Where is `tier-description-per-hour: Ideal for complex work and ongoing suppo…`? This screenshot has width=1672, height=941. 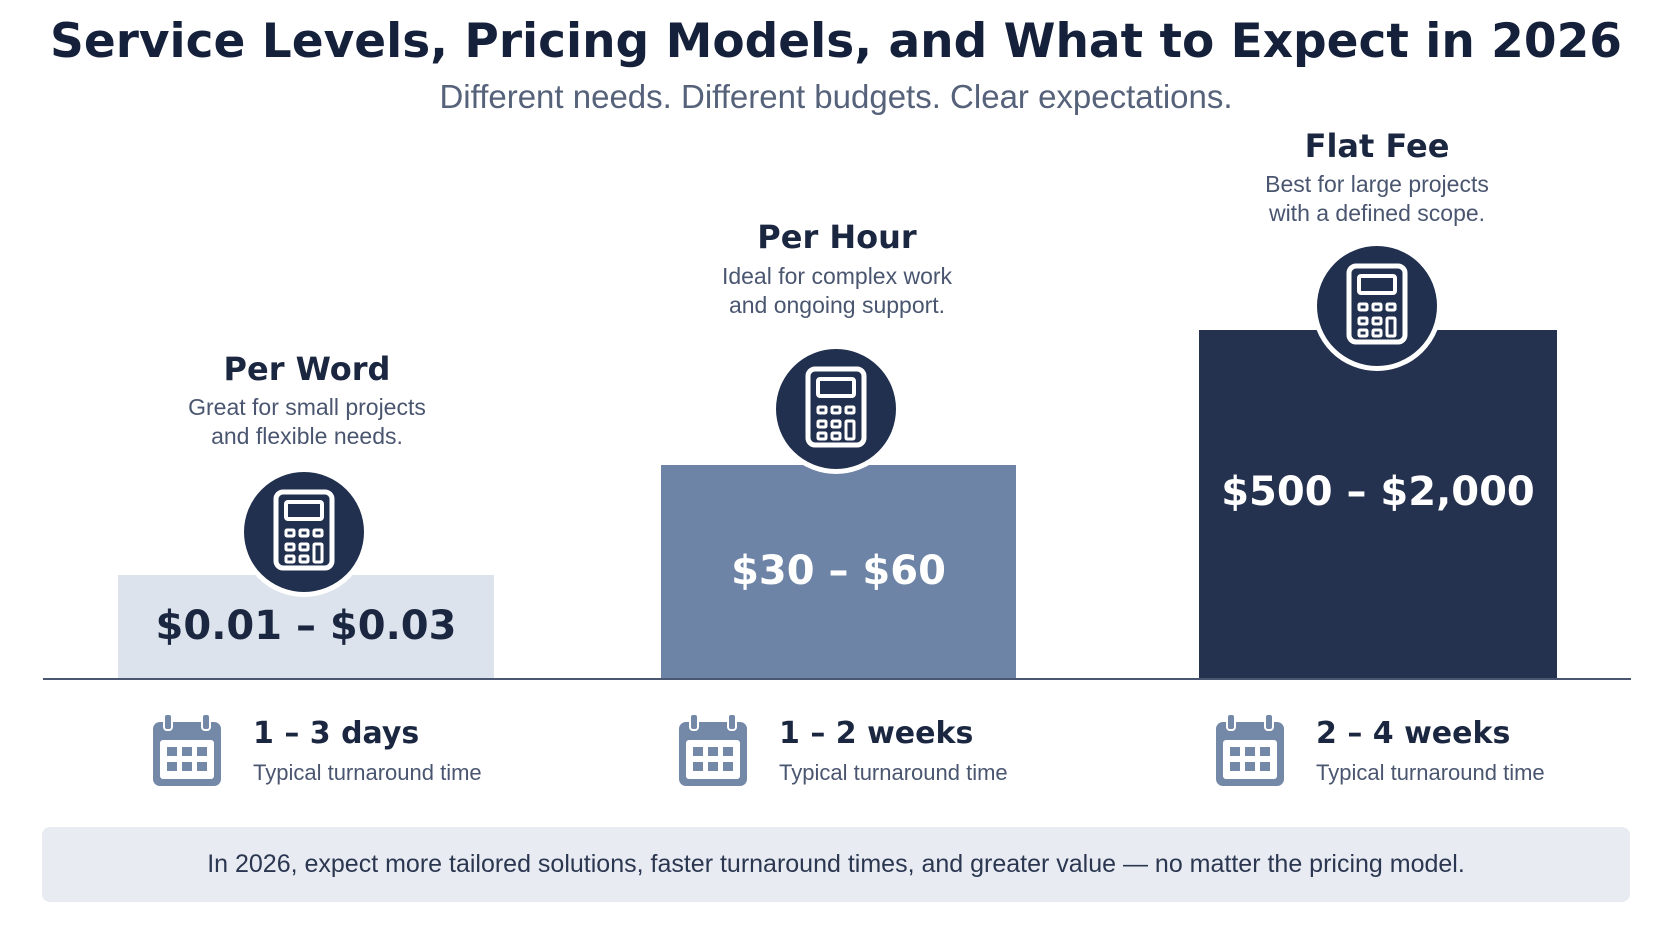
tier-description-per-hour: Ideal for complex work and ongoing suppo… is located at coordinates (837, 291).